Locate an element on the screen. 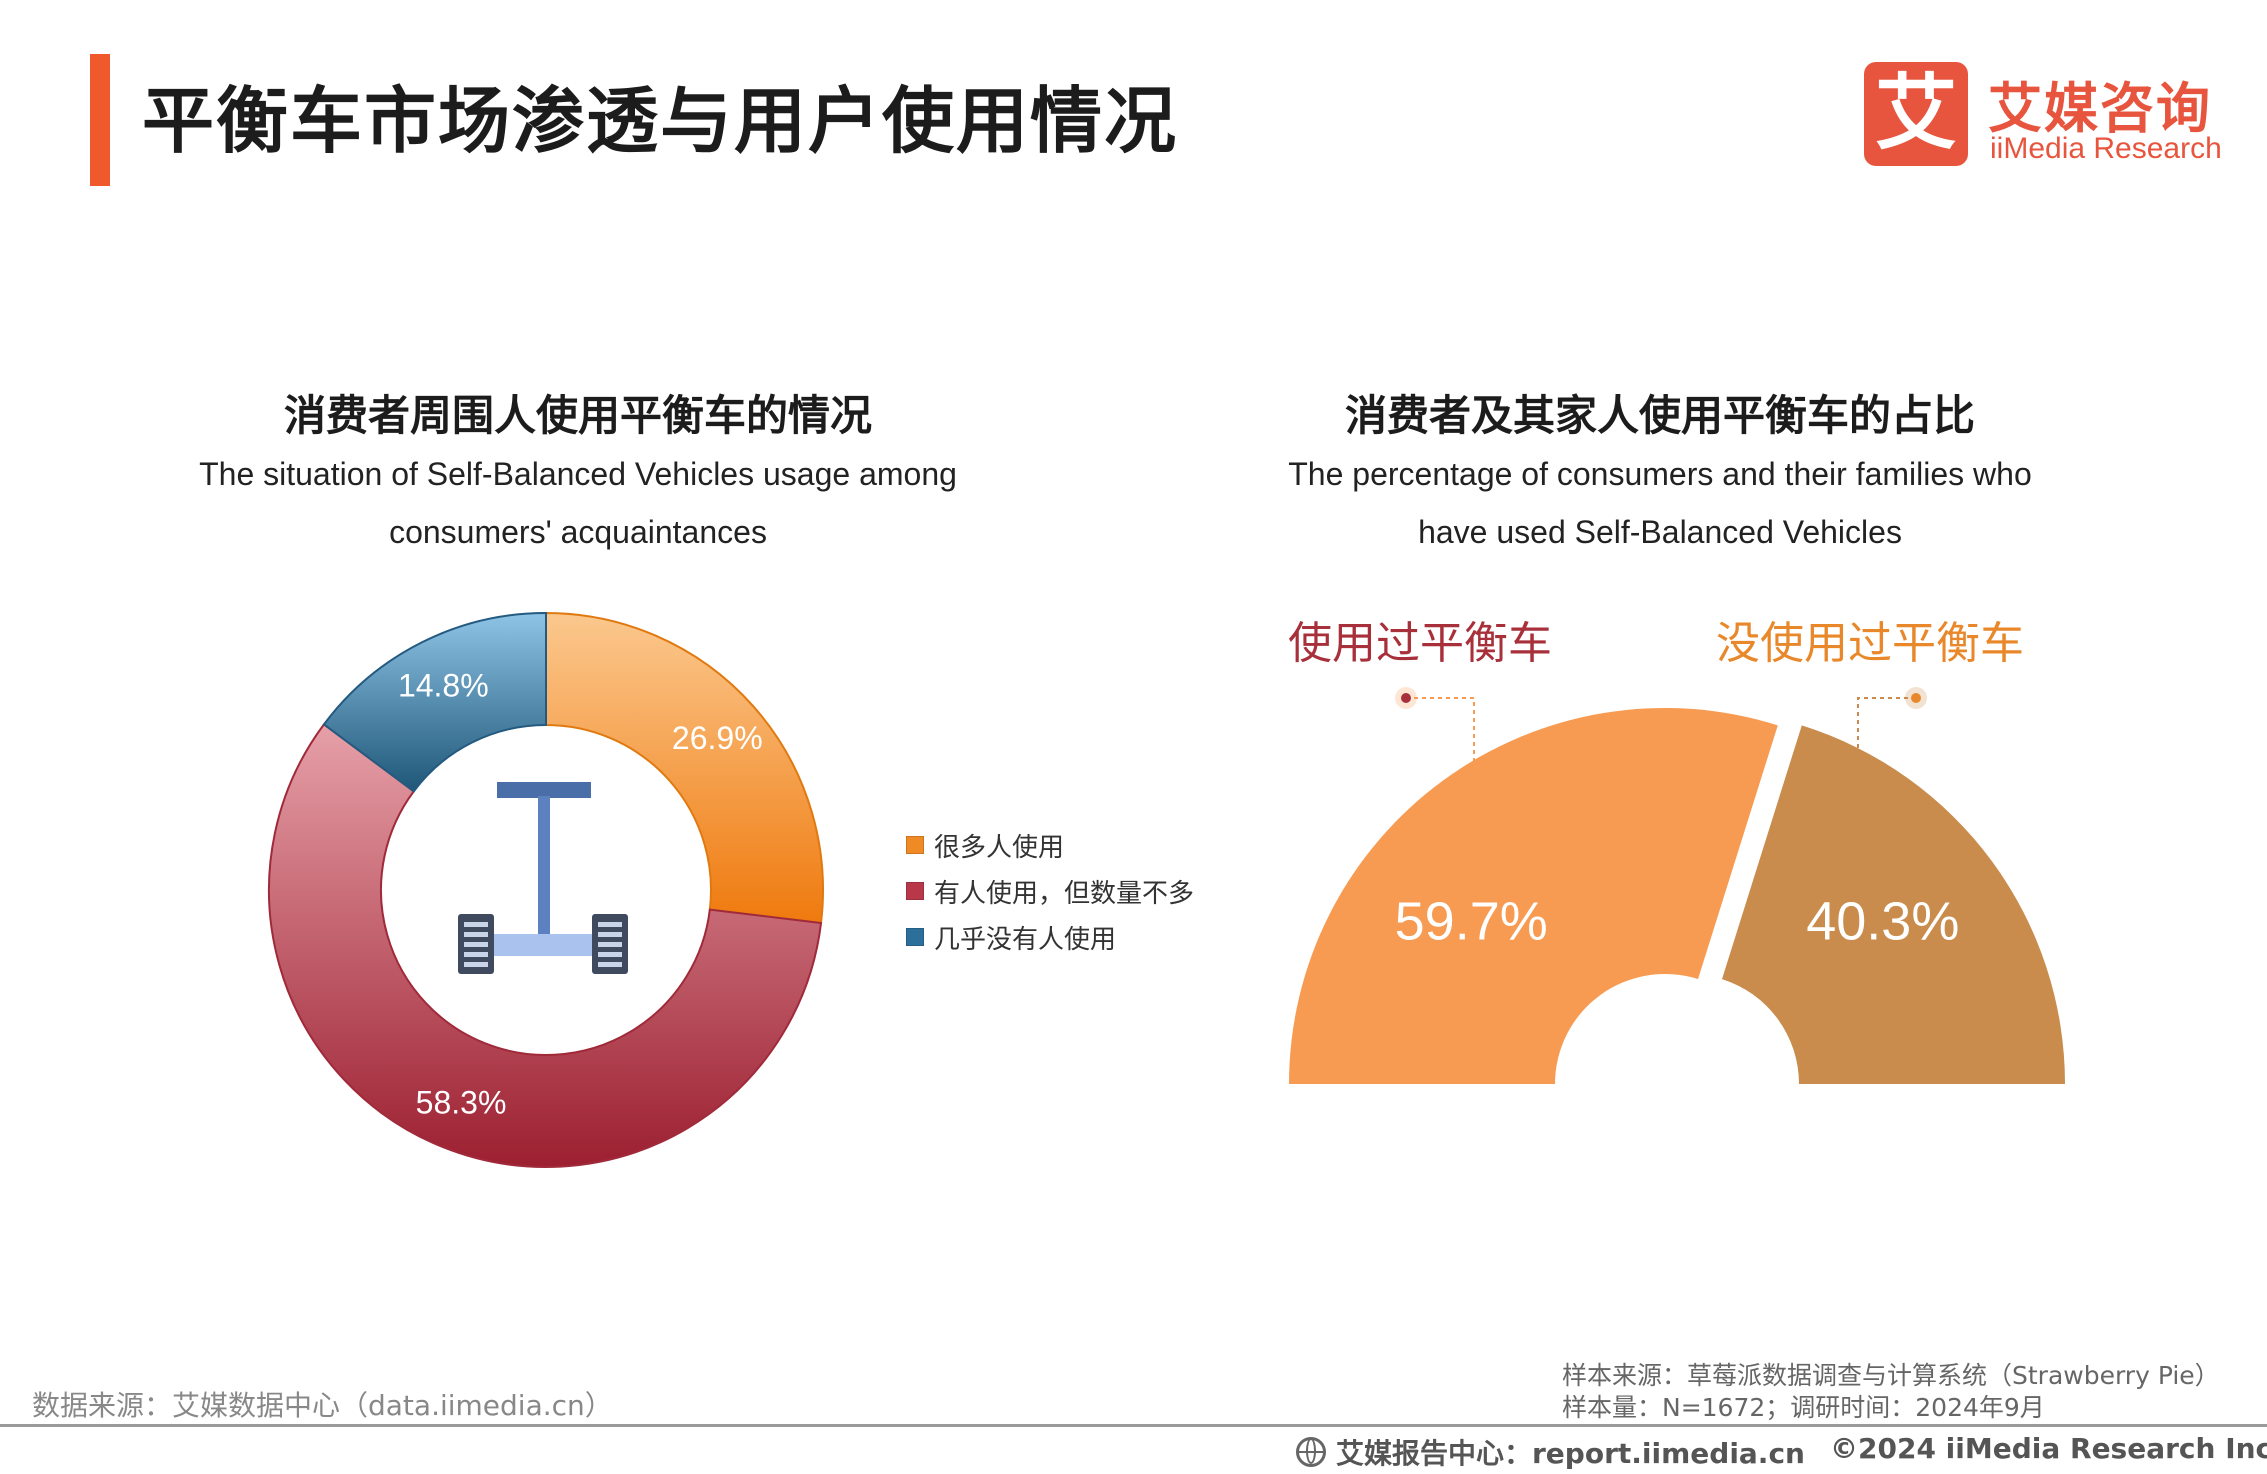  page-title: 平衡车市场渗透与用户使用情况 is located at coordinates (660, 121).